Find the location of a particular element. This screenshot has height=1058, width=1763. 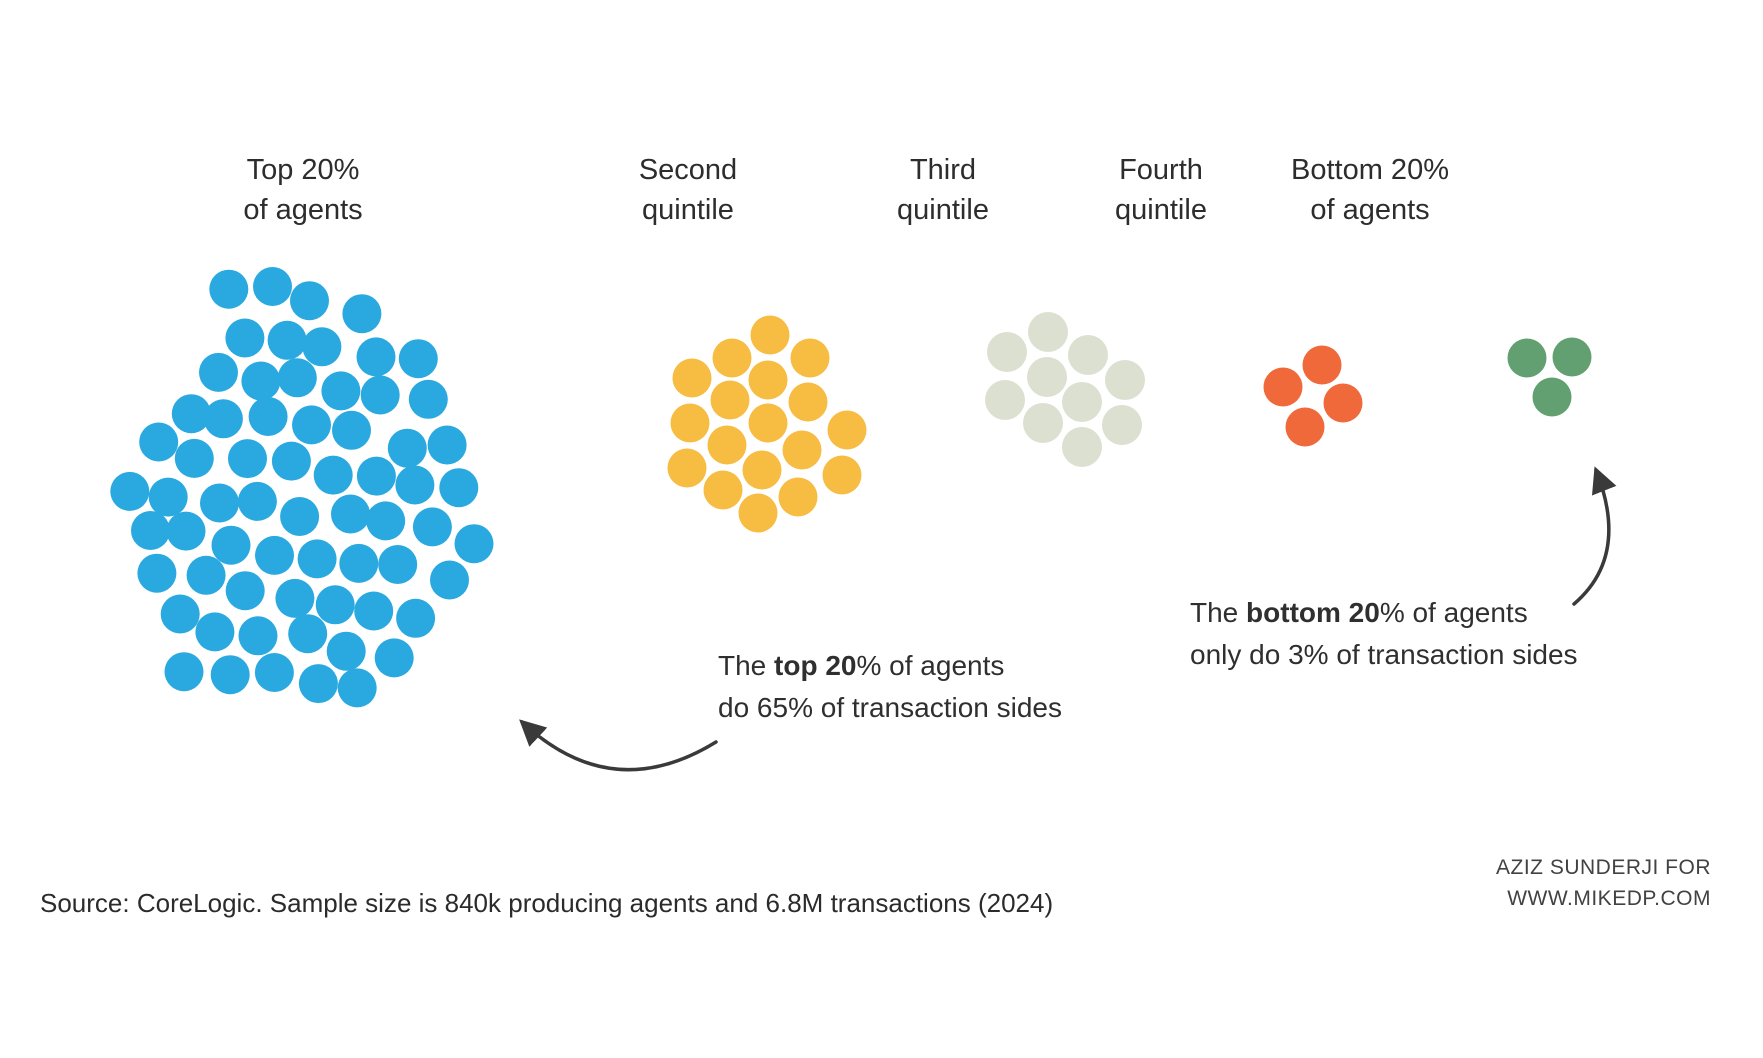

annotation-text-bold: bottom 20 is located at coordinates (1313, 612).